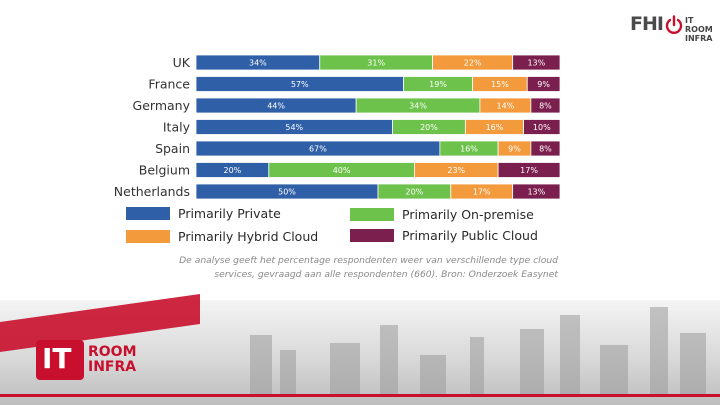  What do you see at coordinates (473, 63) in the screenshot?
I see `data-label: 22%` at bounding box center [473, 63].